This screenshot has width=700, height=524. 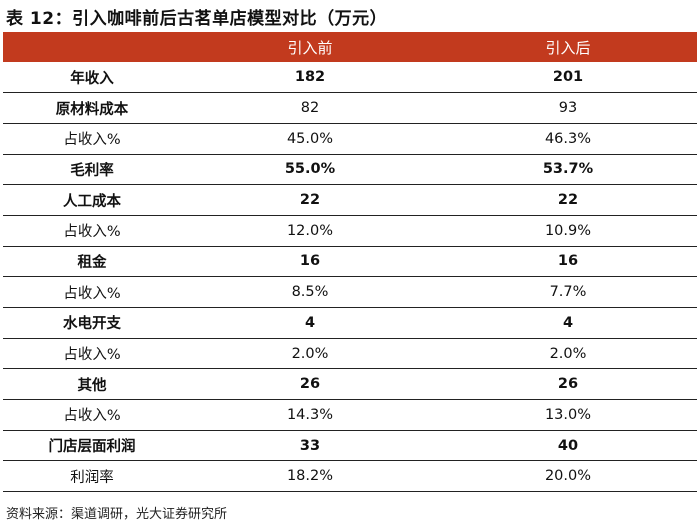 I want to click on table-row: 水电开支 4 4, so click(x=350, y=323).